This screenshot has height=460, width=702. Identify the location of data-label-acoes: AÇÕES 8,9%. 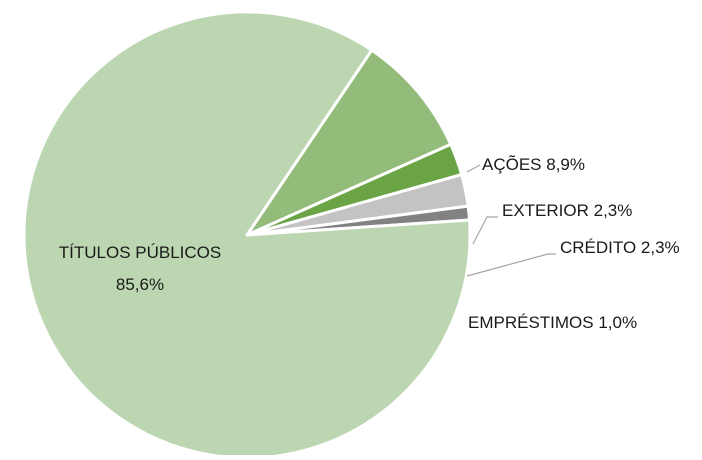
(533, 164).